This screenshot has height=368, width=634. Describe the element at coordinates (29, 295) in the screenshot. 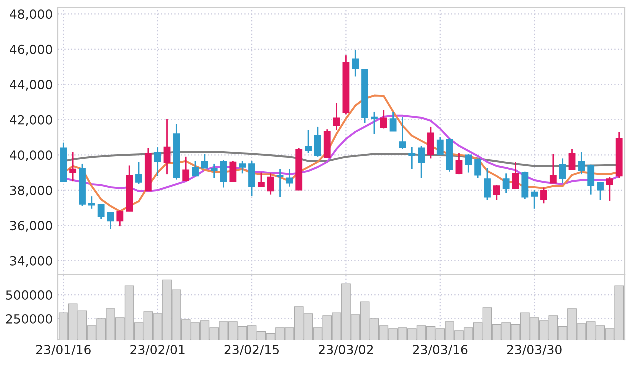

I see `y-tick-label: 500000` at that location.